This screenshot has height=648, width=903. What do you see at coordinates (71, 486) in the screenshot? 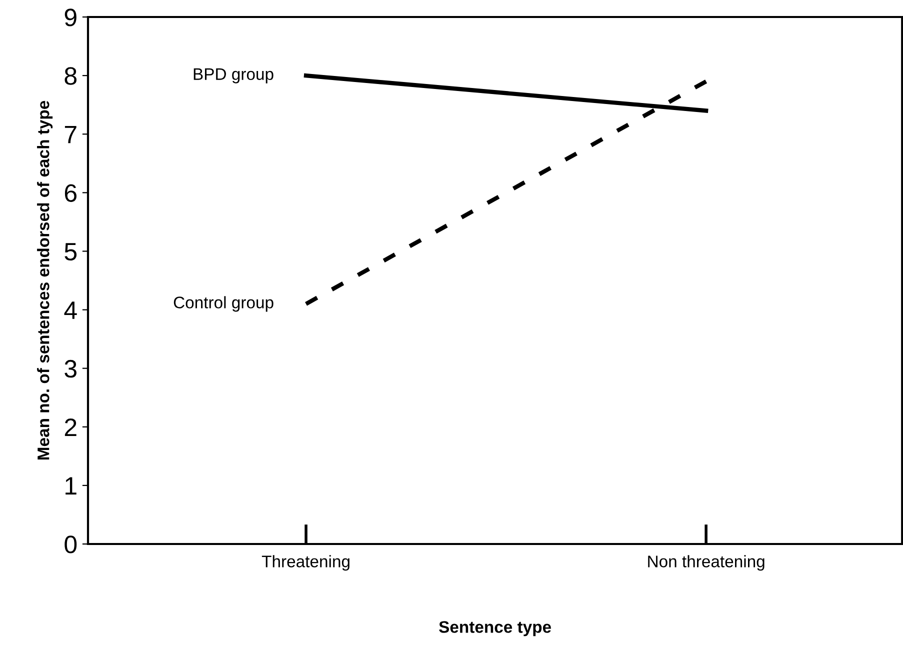
I see `y-tick-label: 1` at bounding box center [71, 486].